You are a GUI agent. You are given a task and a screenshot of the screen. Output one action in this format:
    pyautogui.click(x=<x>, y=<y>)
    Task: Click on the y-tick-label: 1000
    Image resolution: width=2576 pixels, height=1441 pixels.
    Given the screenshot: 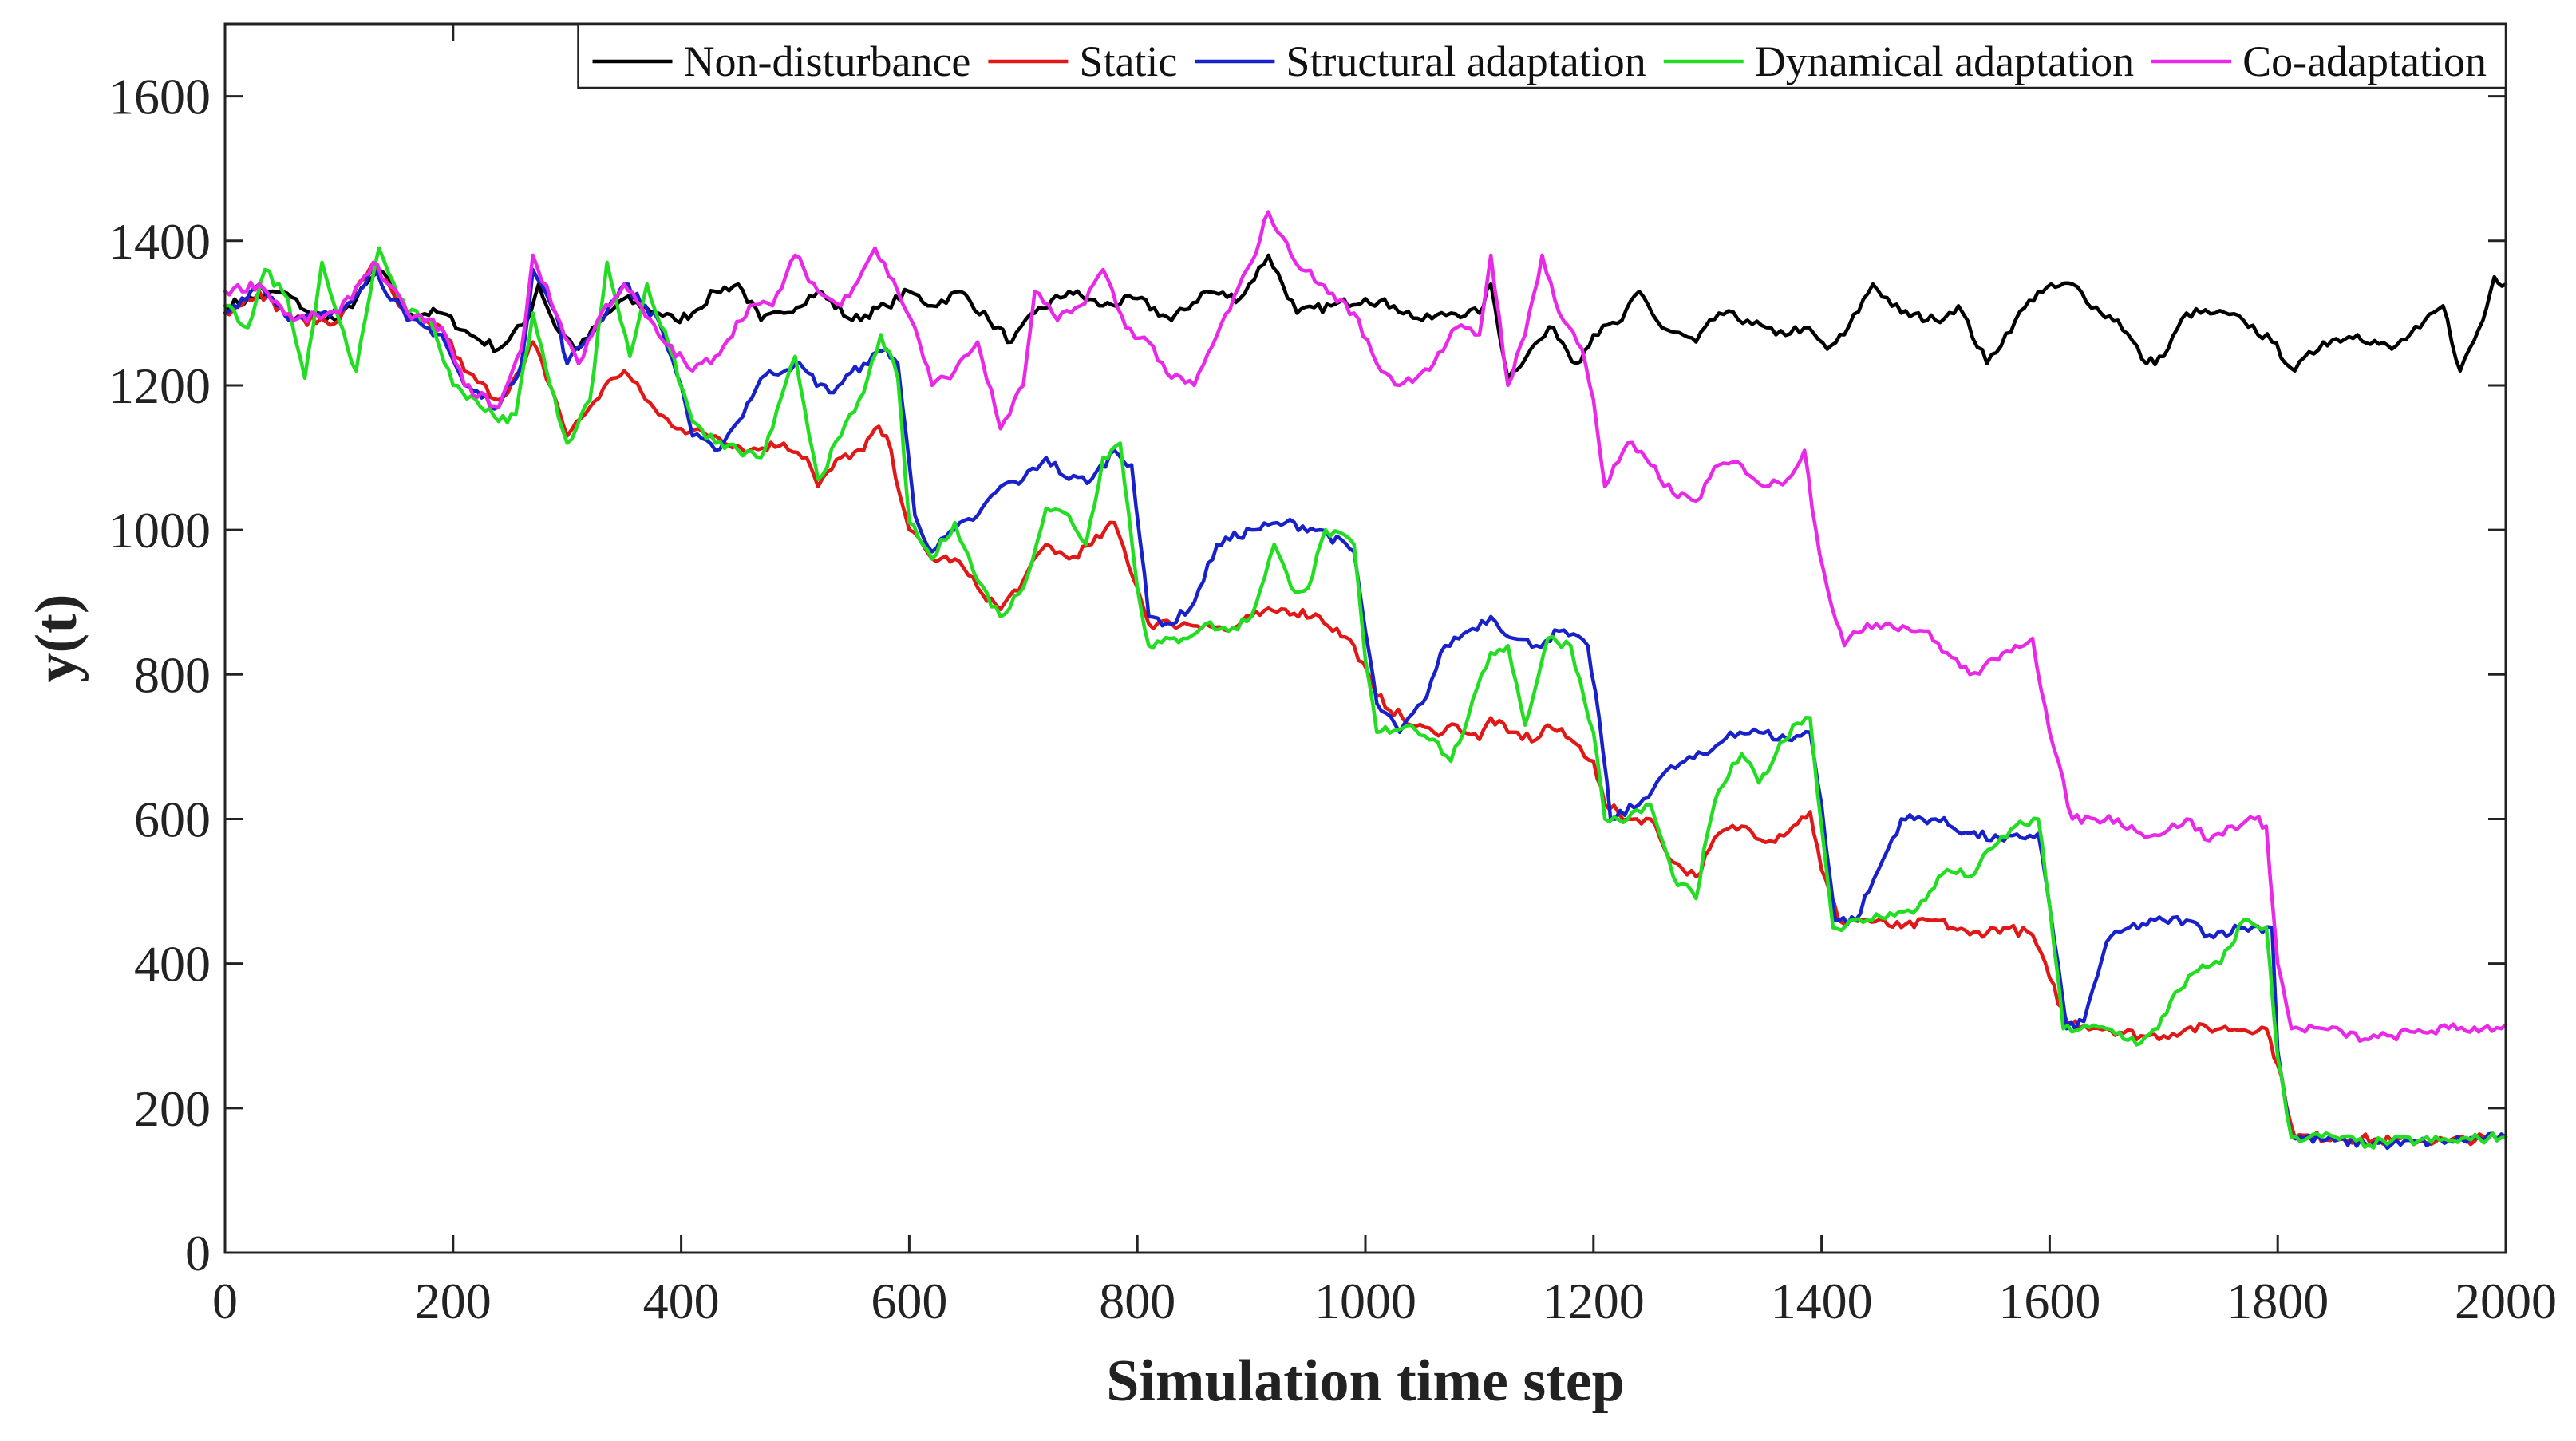 What is the action you would take?
    pyautogui.click(x=160, y=530)
    